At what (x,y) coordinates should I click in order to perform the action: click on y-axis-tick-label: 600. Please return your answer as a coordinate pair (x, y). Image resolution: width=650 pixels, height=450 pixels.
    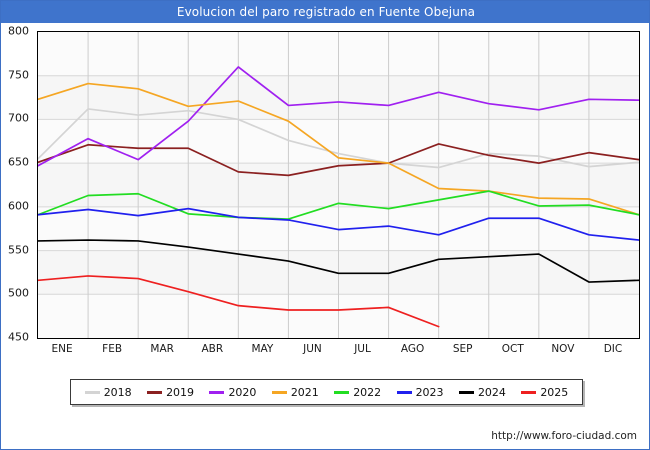
    Looking at the image, I should click on (18, 206).